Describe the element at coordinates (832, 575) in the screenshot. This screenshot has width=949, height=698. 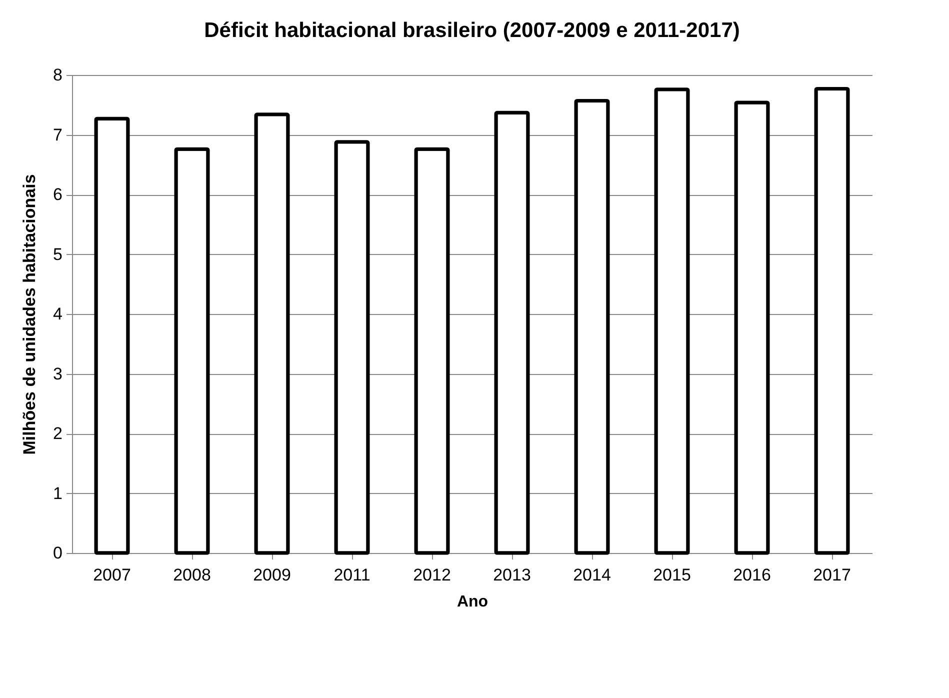
I see `x-tick-label: 2017` at that location.